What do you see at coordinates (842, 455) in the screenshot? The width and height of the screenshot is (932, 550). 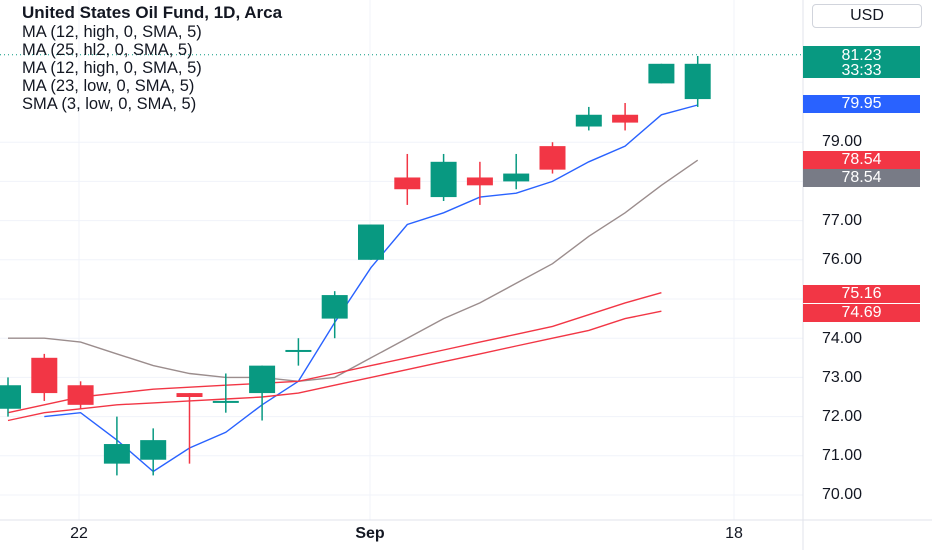 I see `y-tick-label: 71.00` at bounding box center [842, 455].